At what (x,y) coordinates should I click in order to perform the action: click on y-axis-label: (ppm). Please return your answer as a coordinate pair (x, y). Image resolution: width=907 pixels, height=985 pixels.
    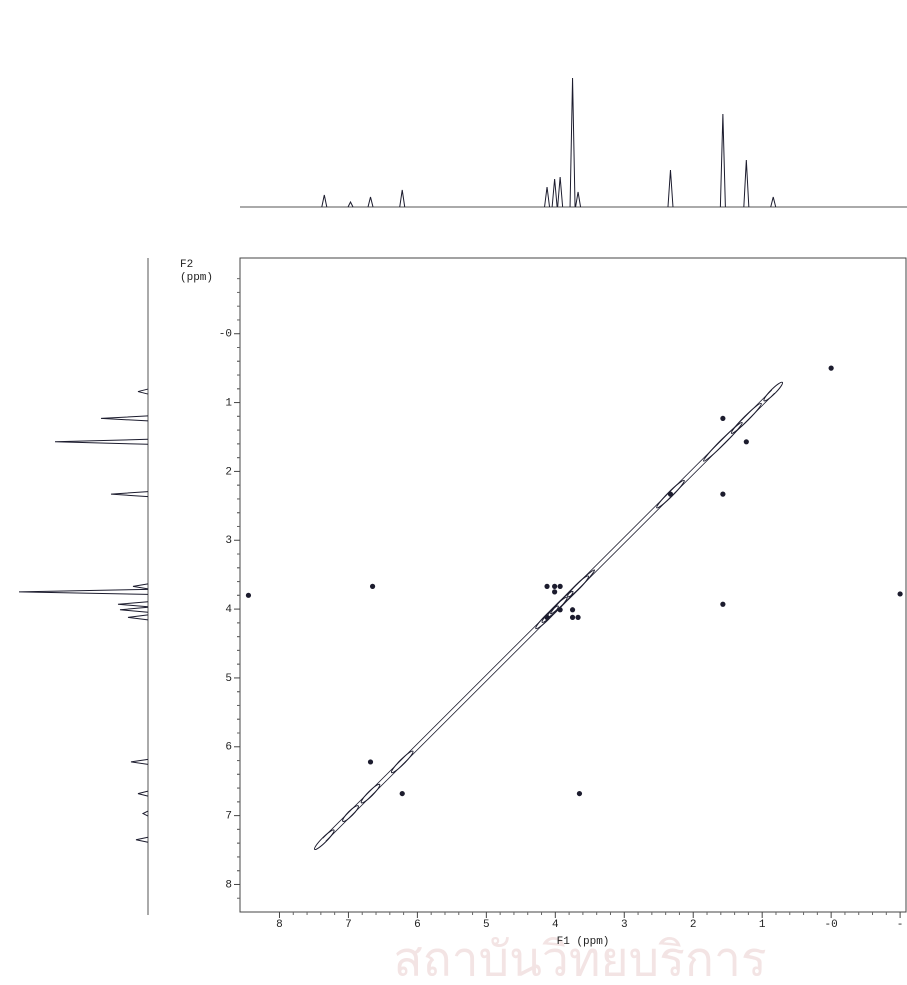
    Looking at the image, I should click on (196, 278).